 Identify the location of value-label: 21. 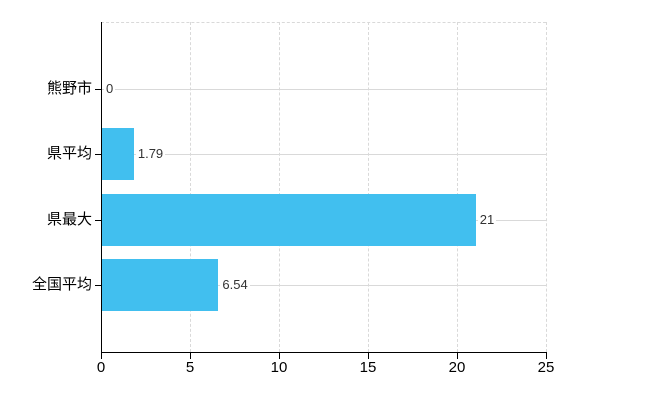
(487, 219).